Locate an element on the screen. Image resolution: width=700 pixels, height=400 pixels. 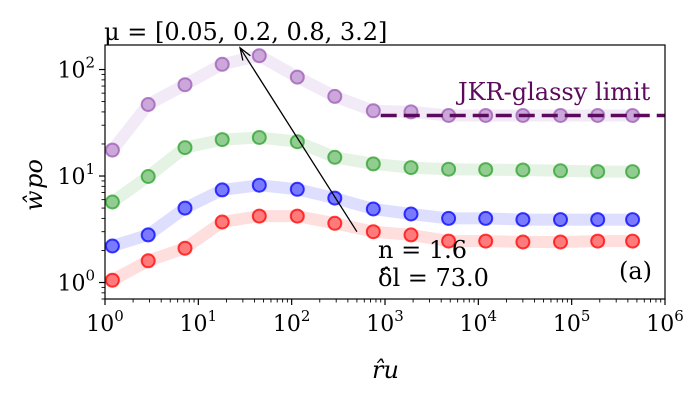
mu-annotation: μ = [0.05, 0.2, 0.8, 3.2] is located at coordinates (245, 32).